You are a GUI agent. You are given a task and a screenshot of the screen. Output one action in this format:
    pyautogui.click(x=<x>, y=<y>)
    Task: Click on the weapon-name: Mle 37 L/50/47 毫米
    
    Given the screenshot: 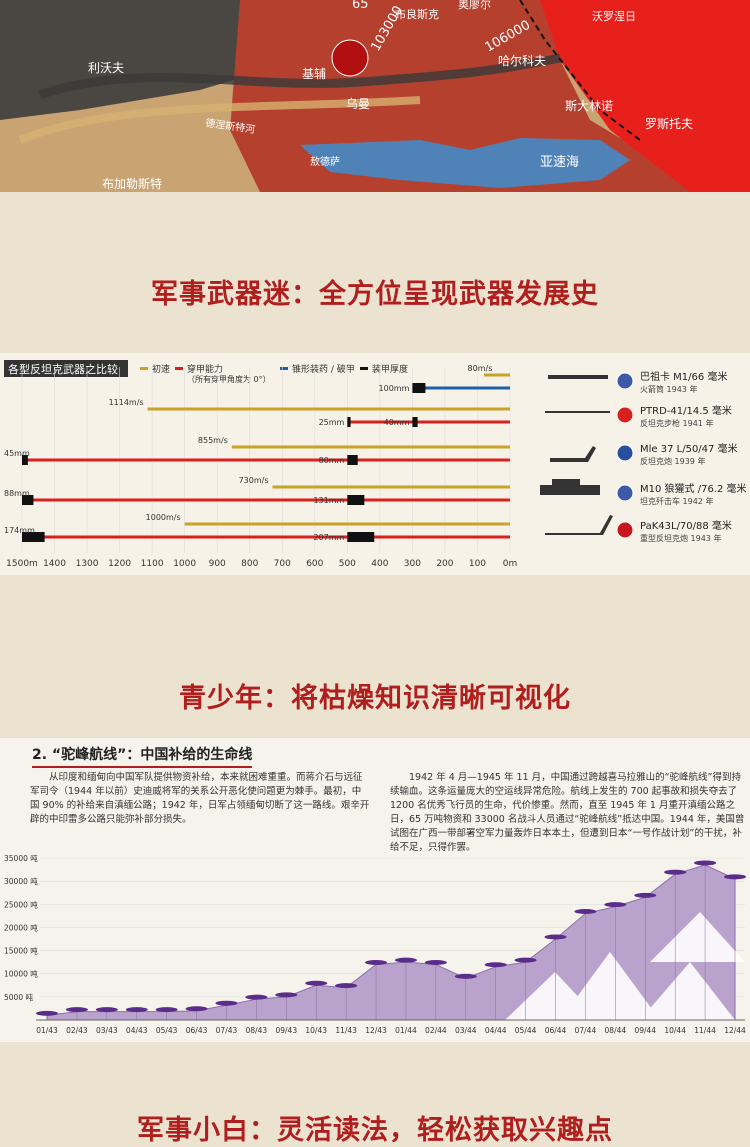 What is the action you would take?
    pyautogui.click(x=689, y=448)
    